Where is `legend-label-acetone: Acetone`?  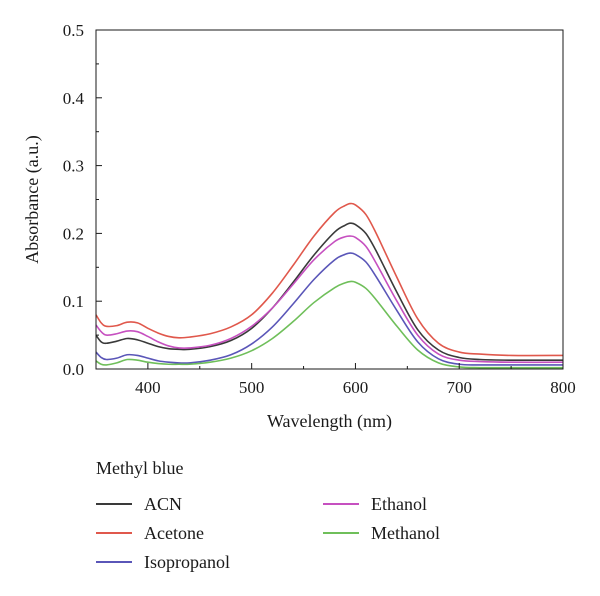 legend-label-acetone: Acetone is located at coordinates (174, 533).